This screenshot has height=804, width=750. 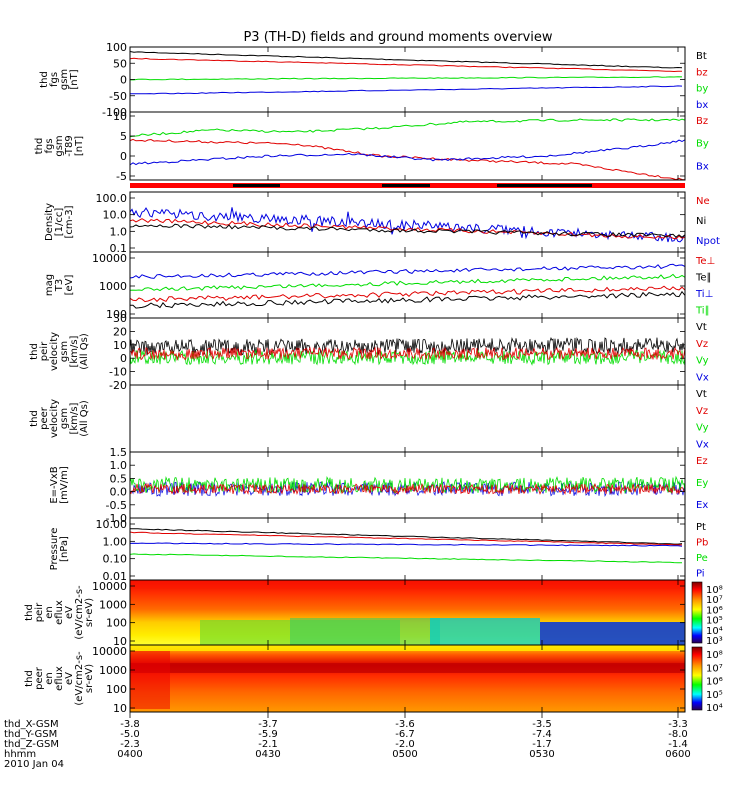 What do you see at coordinates (702, 558) in the screenshot?
I see `legend-Pe: Pe` at bounding box center [702, 558].